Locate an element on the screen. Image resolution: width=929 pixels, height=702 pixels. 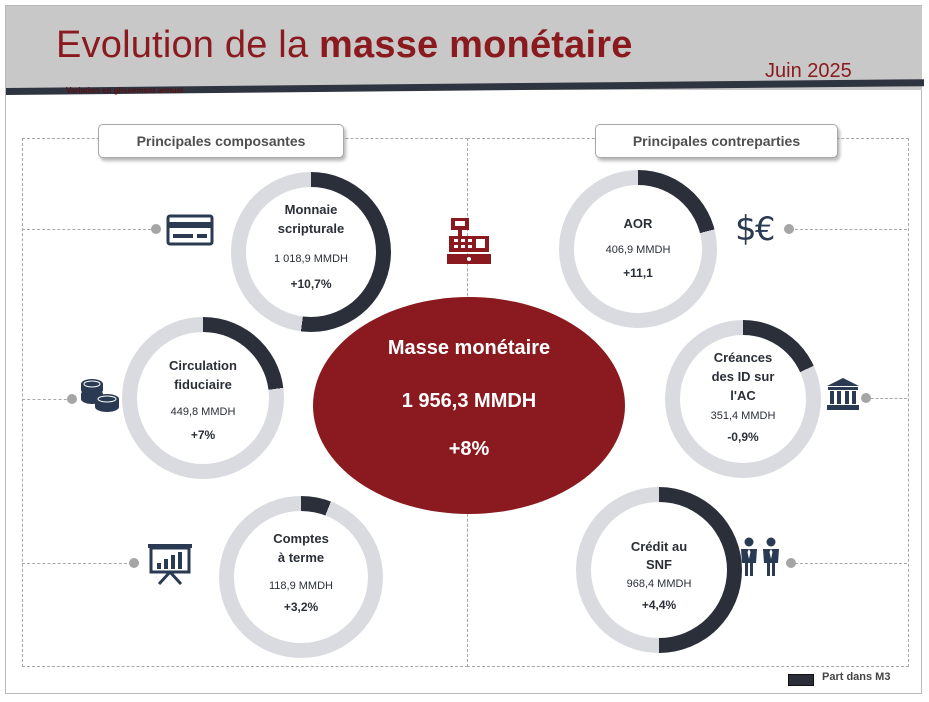
donut-label: fiduciaire is located at coordinates (203, 384).